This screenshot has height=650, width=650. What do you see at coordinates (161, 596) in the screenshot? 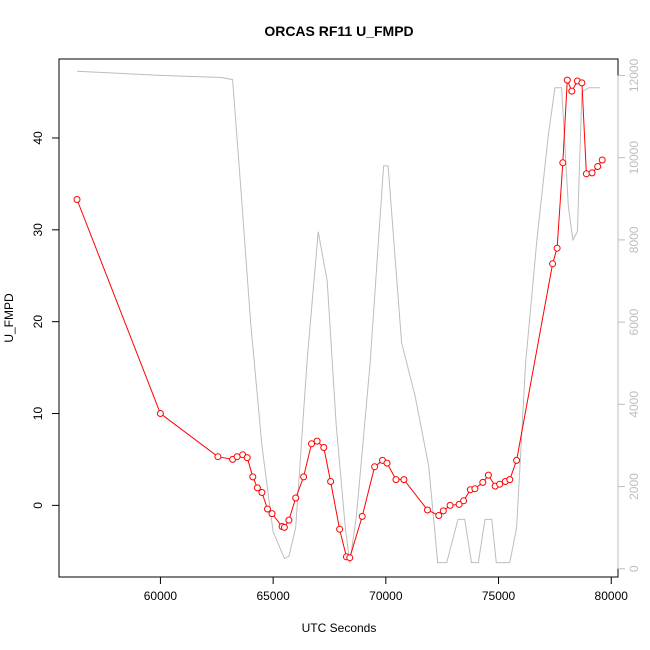
I see `x-tick-label: 60000` at bounding box center [161, 596].